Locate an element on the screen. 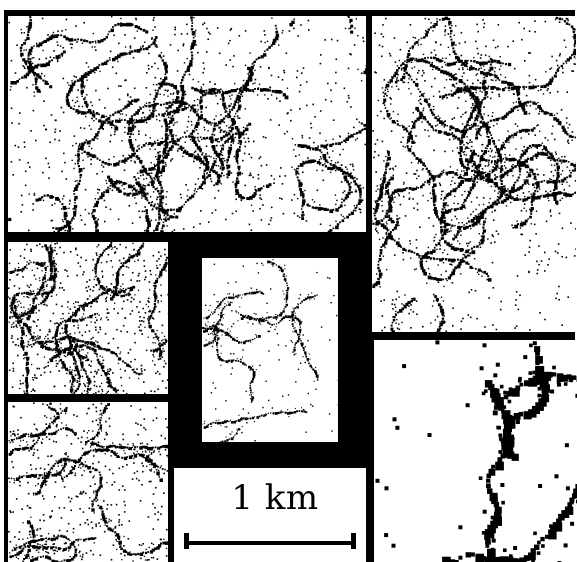 This screenshot has height=562, width=577. scale-bar-tick-right is located at coordinates (353, 541).